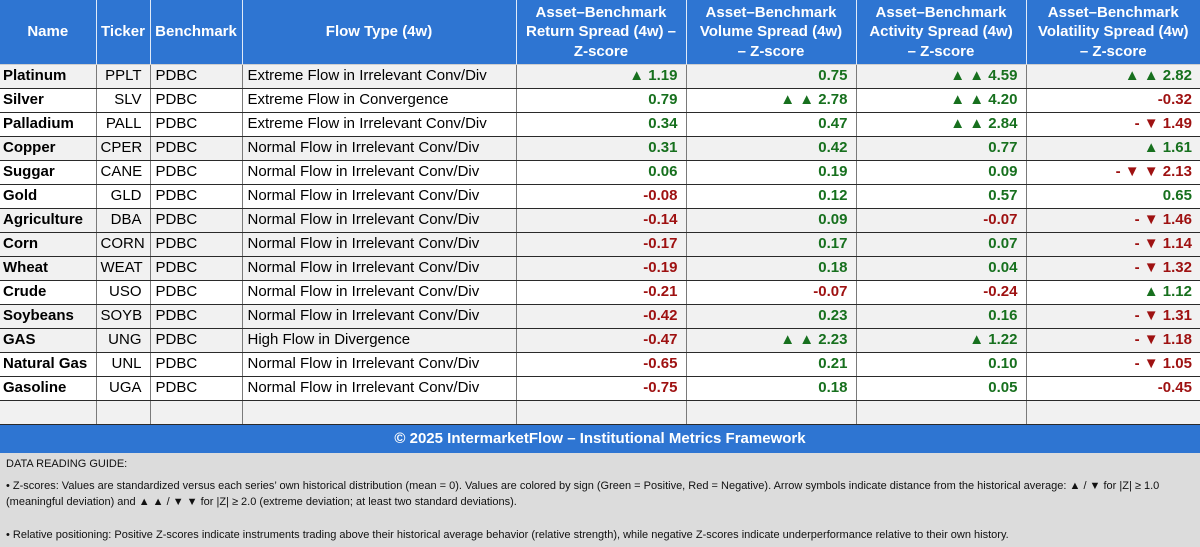  Describe the element at coordinates (601, 196) in the screenshot. I see `cell-return-zscore: -0.08` at that location.